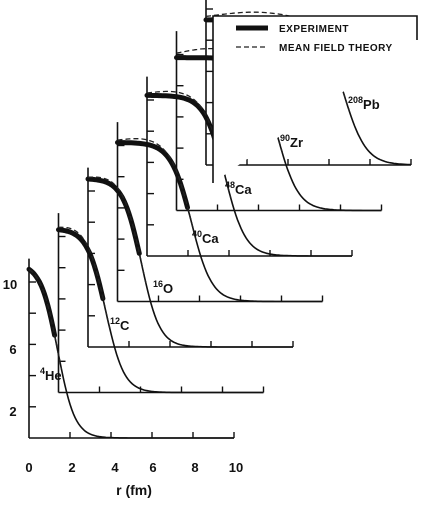 The height and width of the screenshot is (509, 441). Describe the element at coordinates (10, 284) in the screenshot. I see `y-tick-label-10: 10` at that location.